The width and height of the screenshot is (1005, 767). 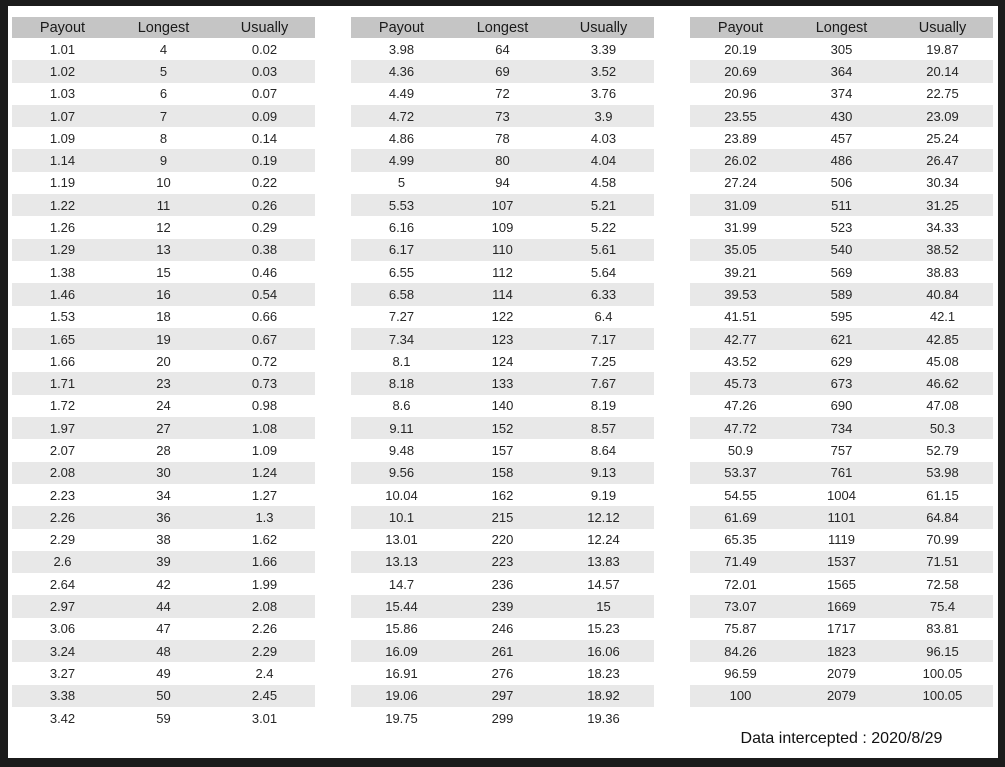 I want to click on payout-cell: 2.97, so click(x=62, y=607).